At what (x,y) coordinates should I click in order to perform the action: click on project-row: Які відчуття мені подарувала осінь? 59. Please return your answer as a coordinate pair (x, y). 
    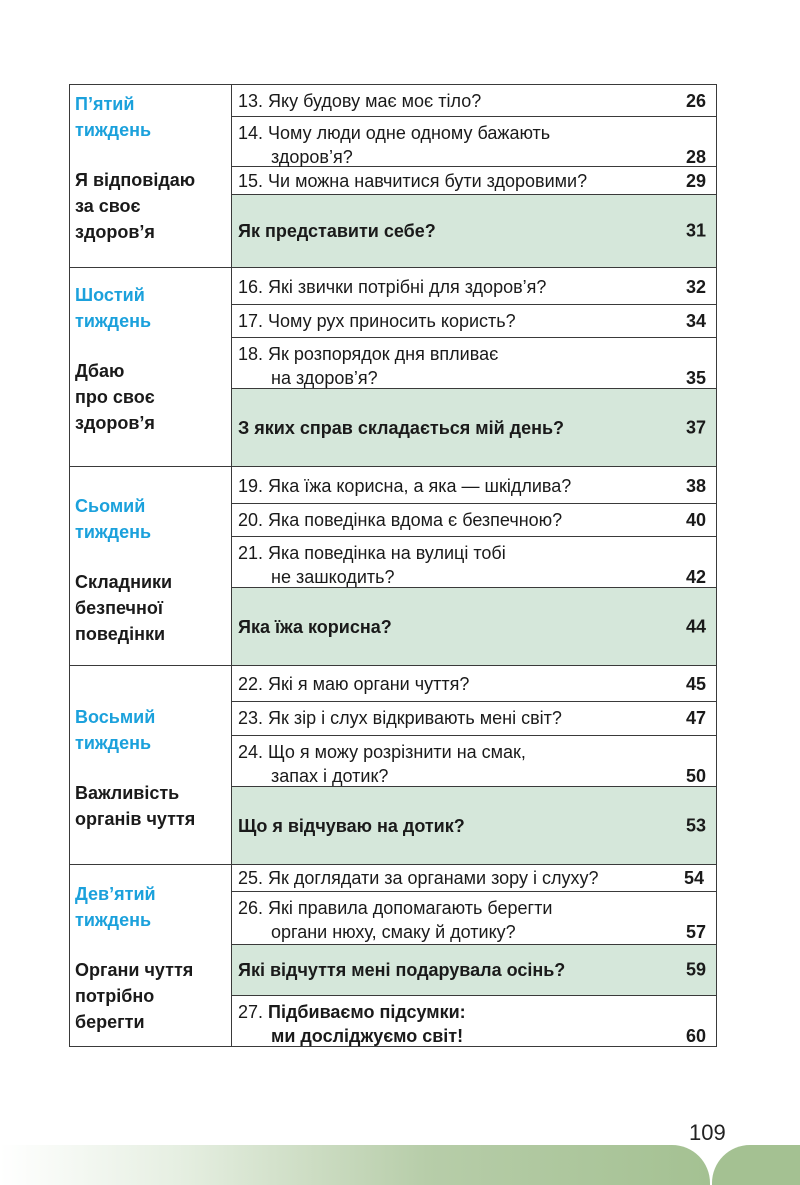
    Looking at the image, I should click on (474, 970).